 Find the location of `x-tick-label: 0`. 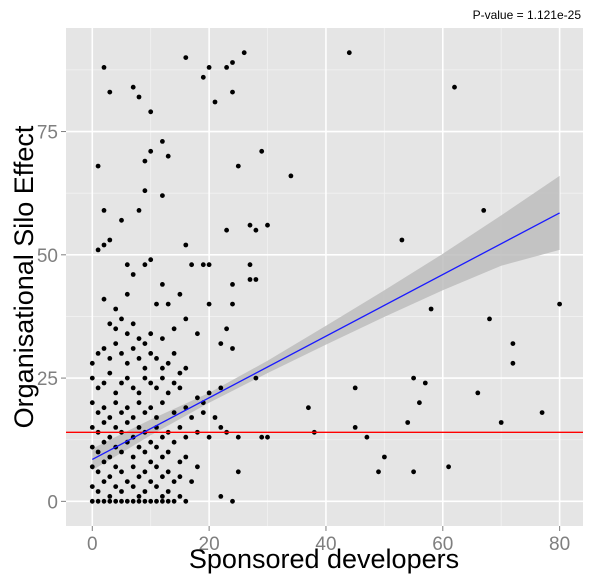

x-tick-label: 0 is located at coordinates (92, 544).